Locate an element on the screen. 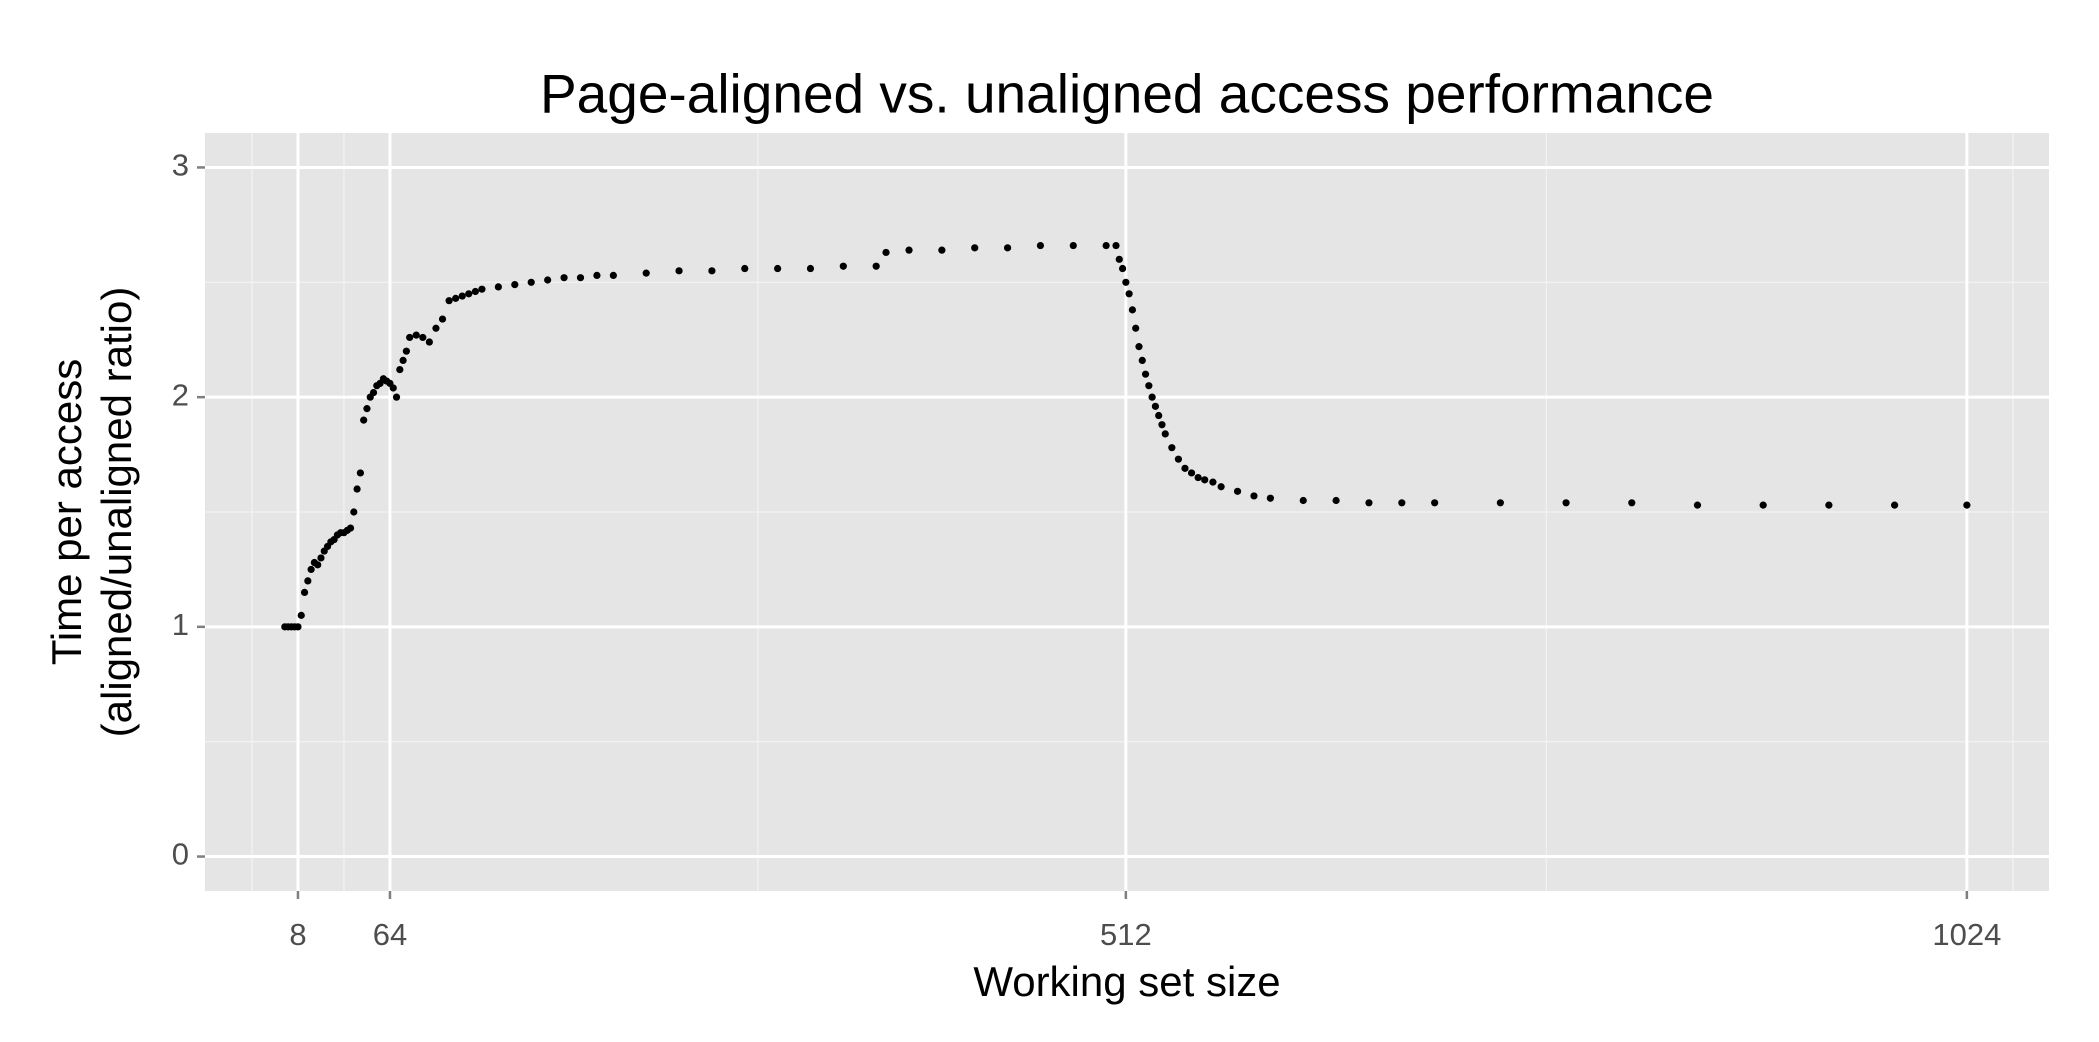 The height and width of the screenshot is (1042, 2099). x-tick-label: 1024 is located at coordinates (1966, 934).